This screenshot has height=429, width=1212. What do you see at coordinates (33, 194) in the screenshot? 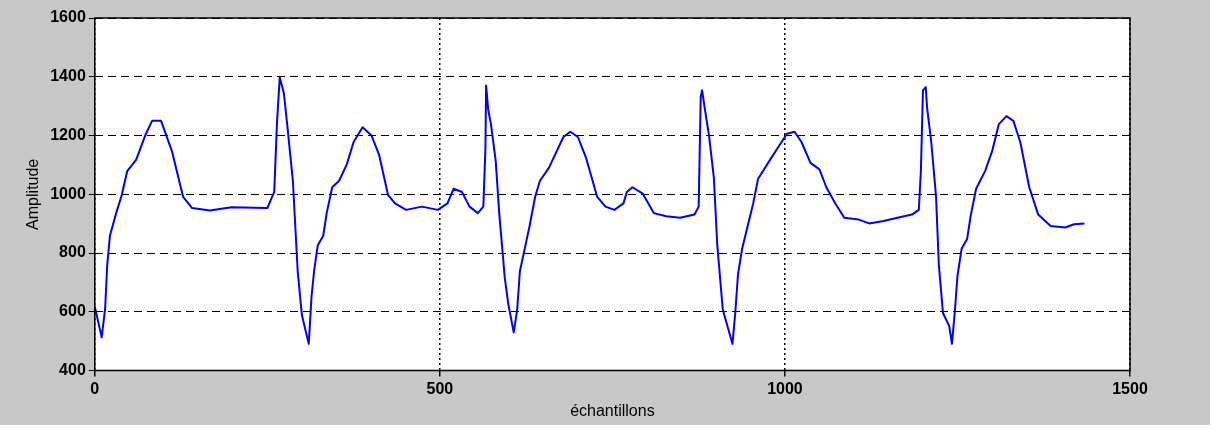
I see `y-axis-title: Amplitude` at bounding box center [33, 194].